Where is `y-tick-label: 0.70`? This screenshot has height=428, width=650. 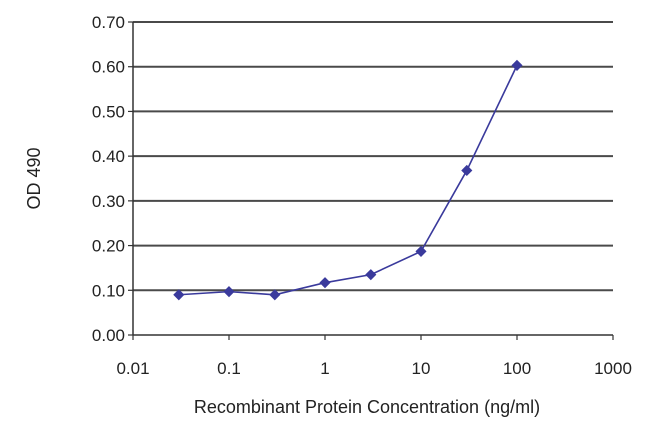 y-tick-label: 0.70 is located at coordinates (108, 22).